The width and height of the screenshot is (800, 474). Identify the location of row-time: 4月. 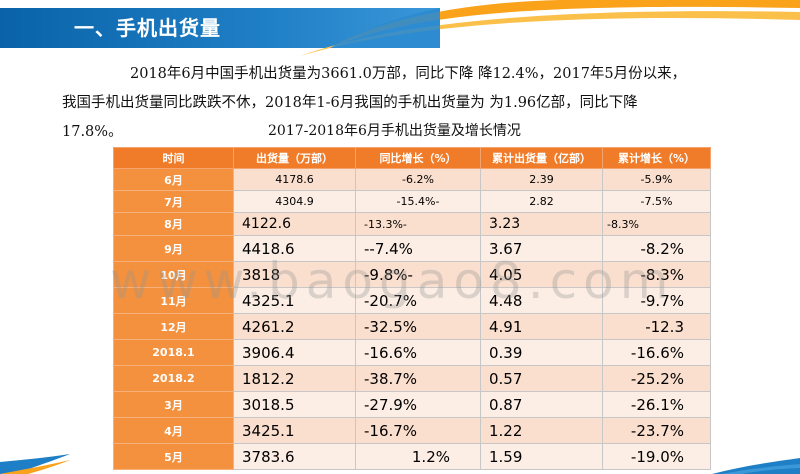
(173, 430).